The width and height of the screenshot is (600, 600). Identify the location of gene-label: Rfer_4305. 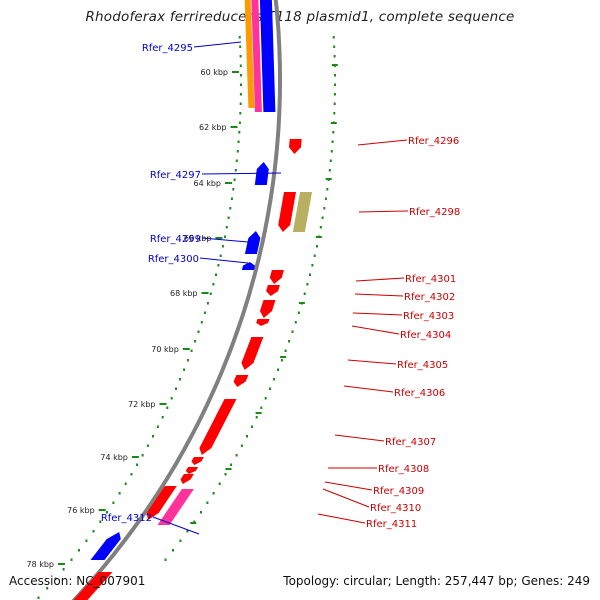
(422, 365).